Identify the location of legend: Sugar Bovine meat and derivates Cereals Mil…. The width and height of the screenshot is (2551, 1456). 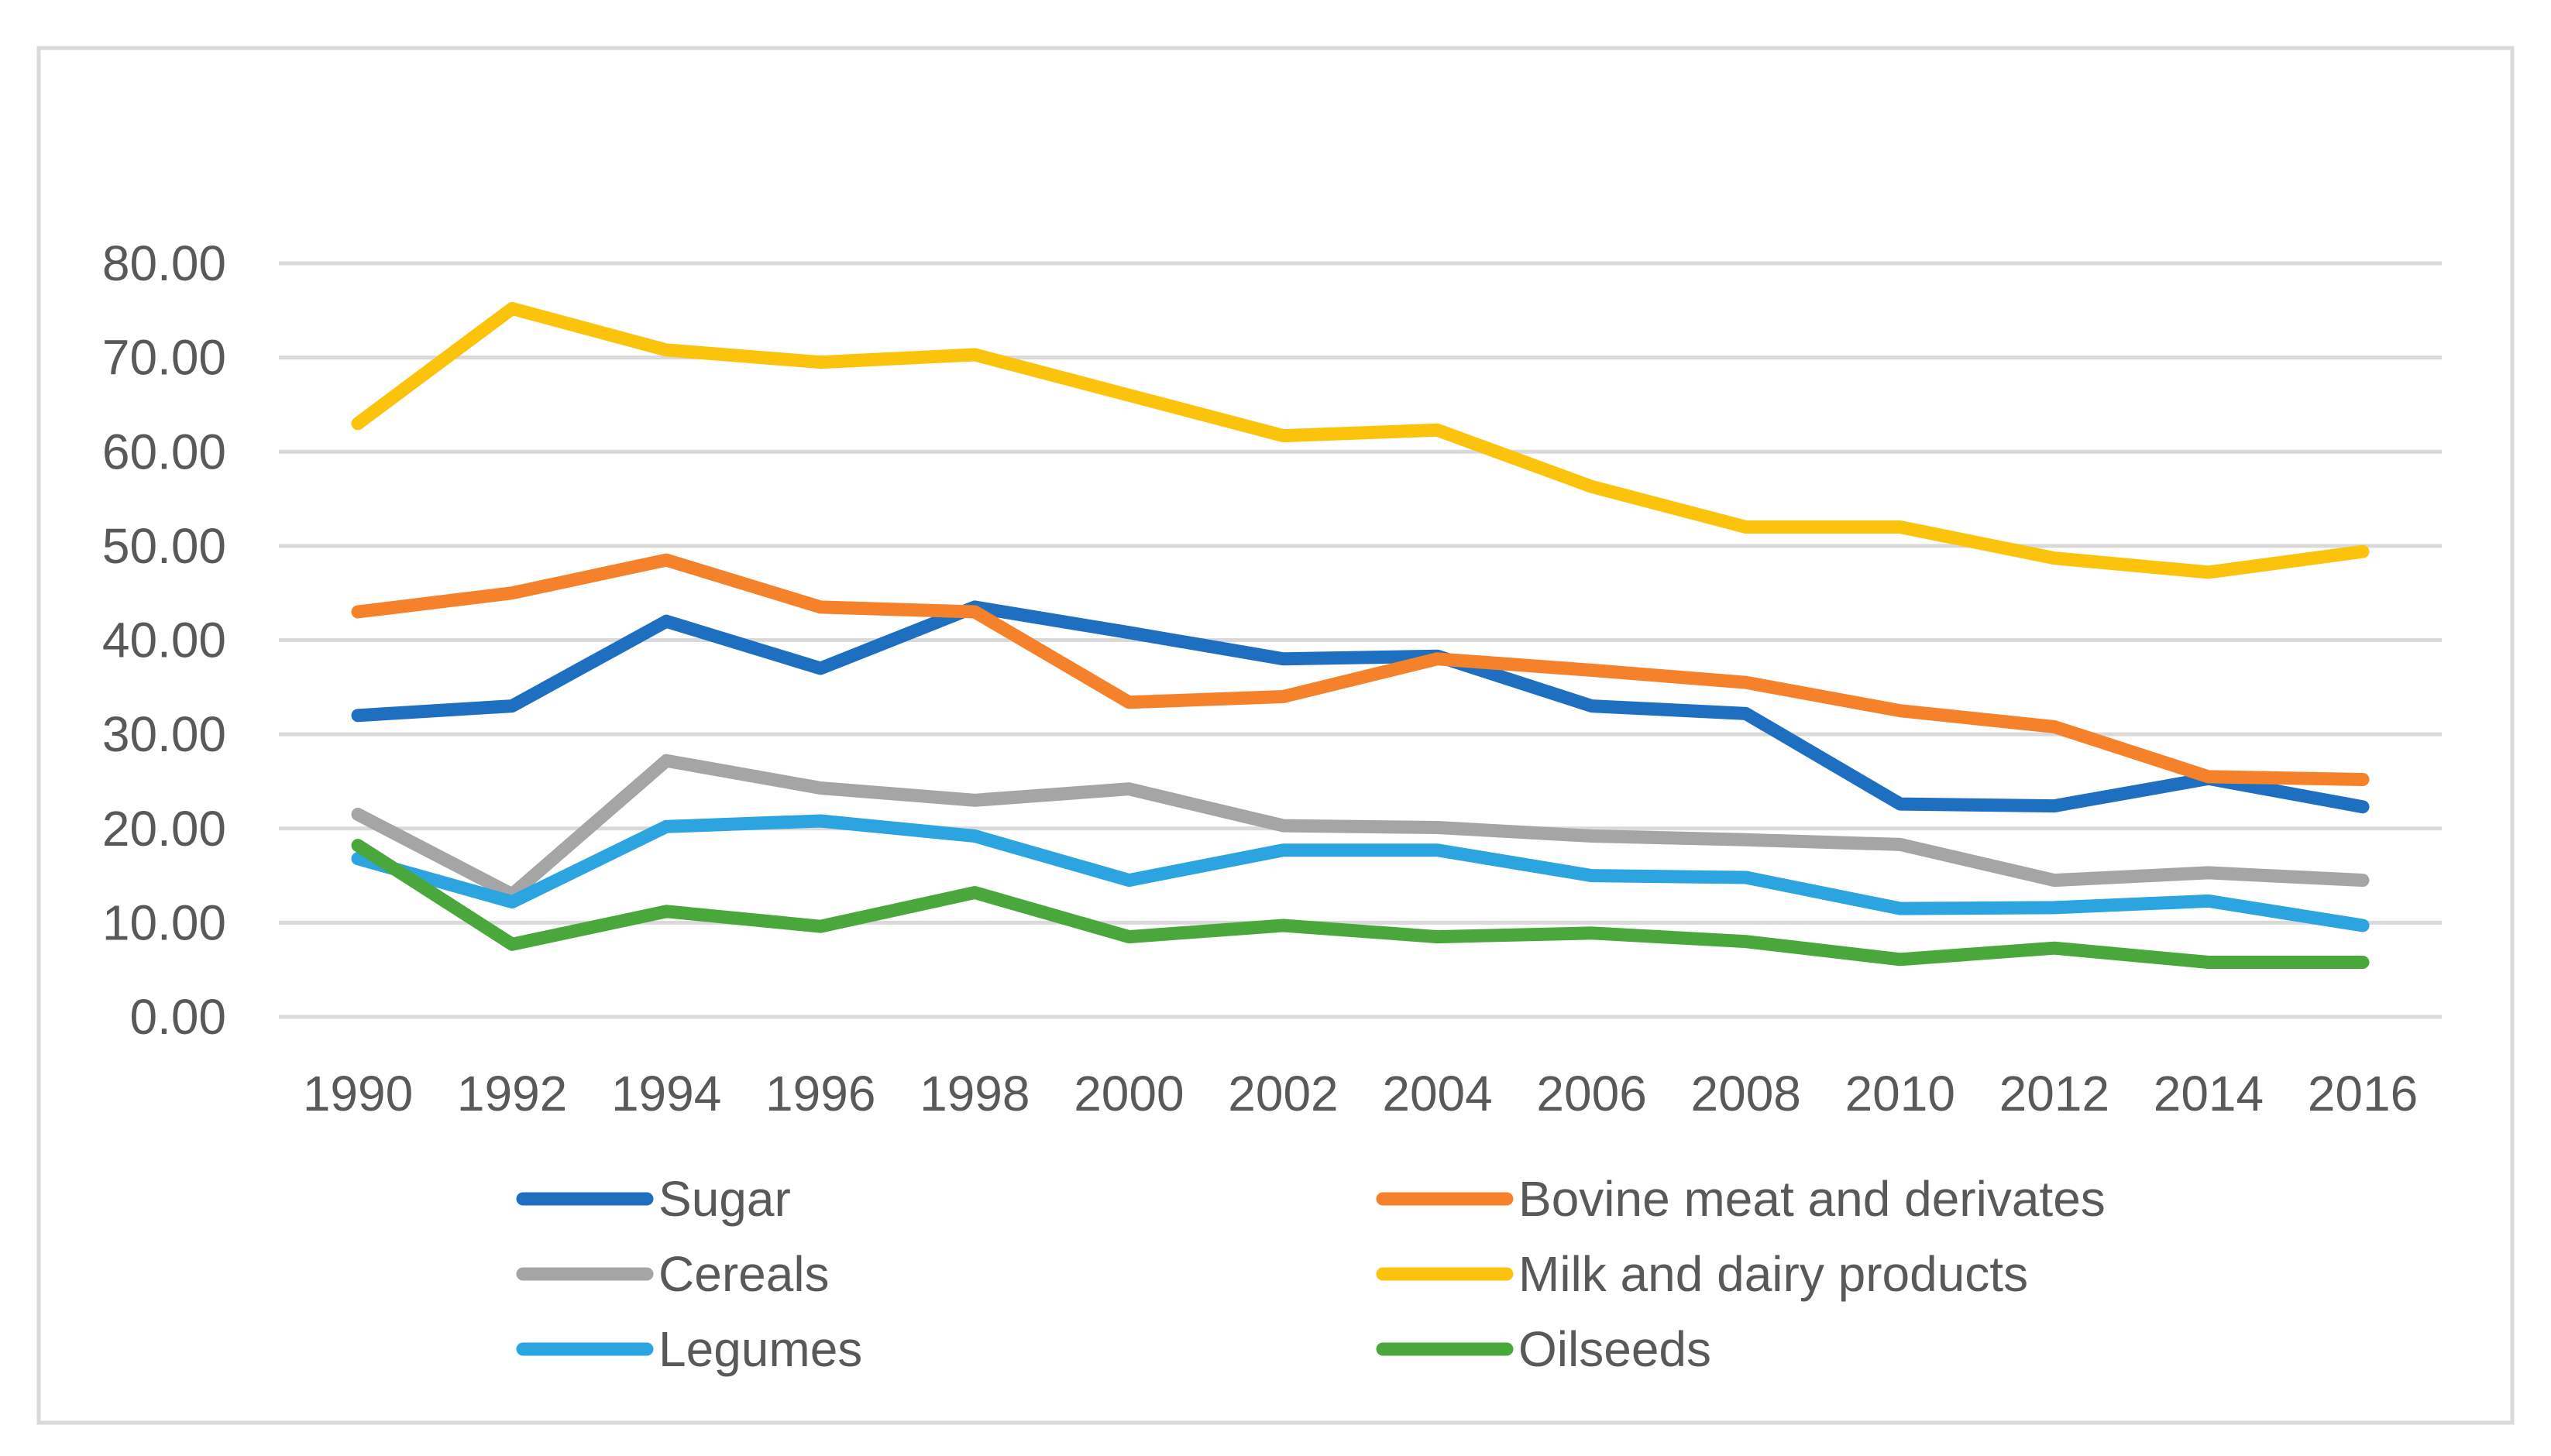
(1311, 1274).